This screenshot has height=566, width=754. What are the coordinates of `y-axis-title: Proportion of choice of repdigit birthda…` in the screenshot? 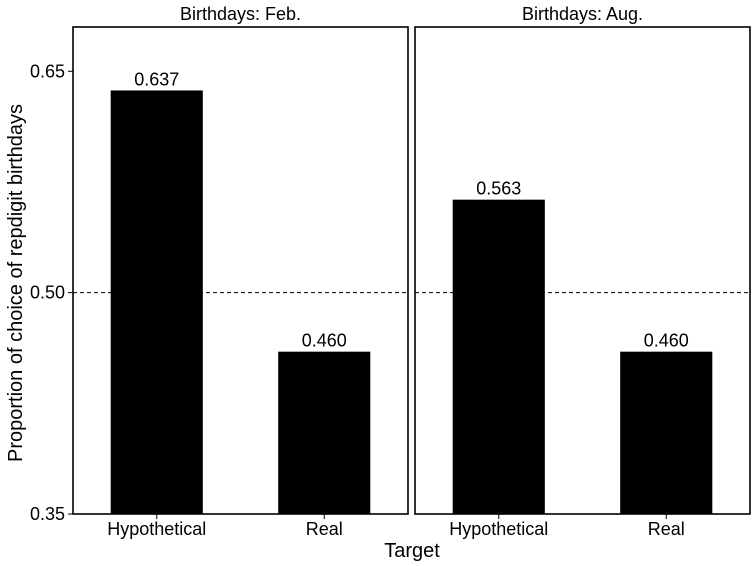 It's located at (16, 283).